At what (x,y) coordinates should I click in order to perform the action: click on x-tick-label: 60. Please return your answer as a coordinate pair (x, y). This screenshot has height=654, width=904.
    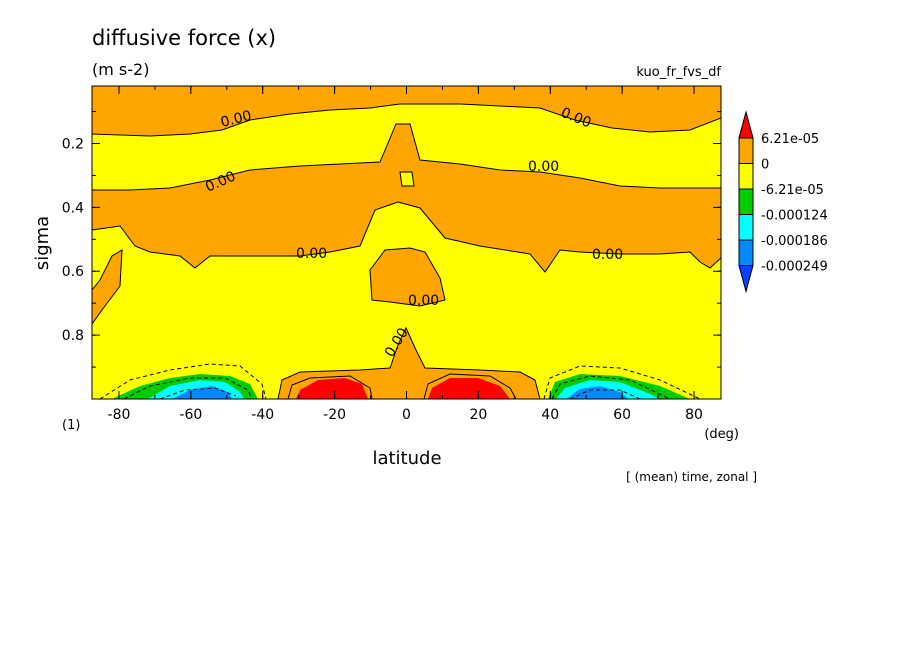
    Looking at the image, I should click on (622, 415).